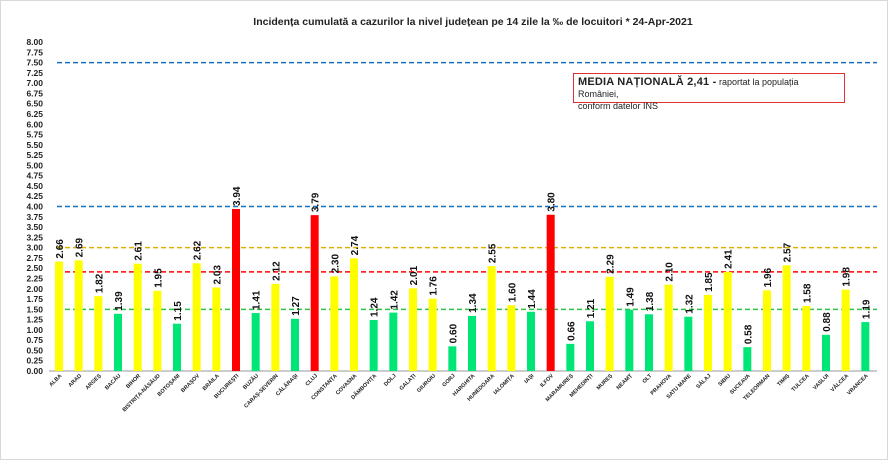 Image resolution: width=888 pixels, height=460 pixels. Describe the element at coordinates (34, 289) in the screenshot. I see `y-tick-label: 2.00` at that location.